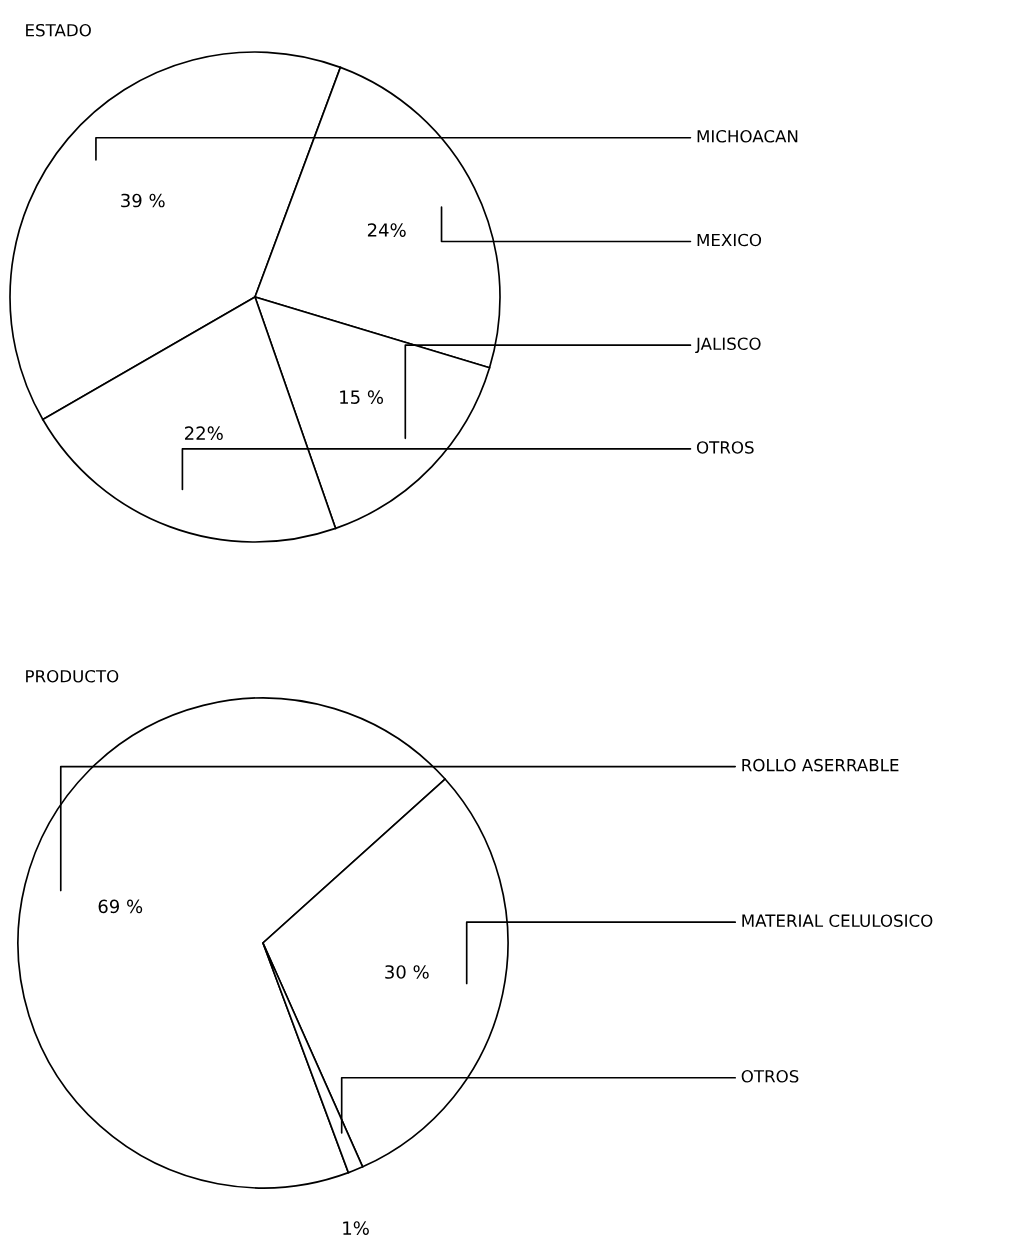  I want to click on data-label: 69 %, so click(120, 906).